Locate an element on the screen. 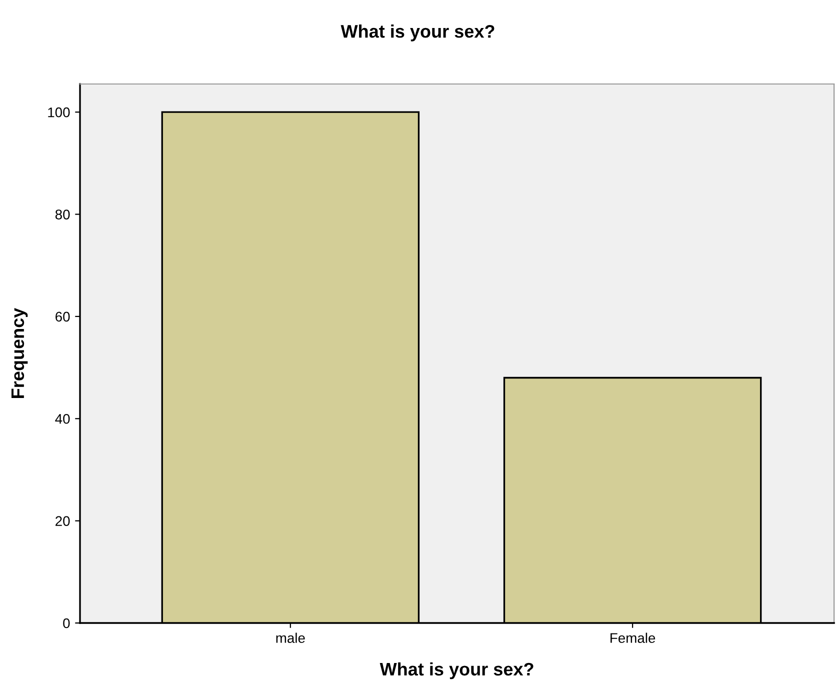 This screenshot has height=700, width=836. y-tick-label: 40 is located at coordinates (62, 419).